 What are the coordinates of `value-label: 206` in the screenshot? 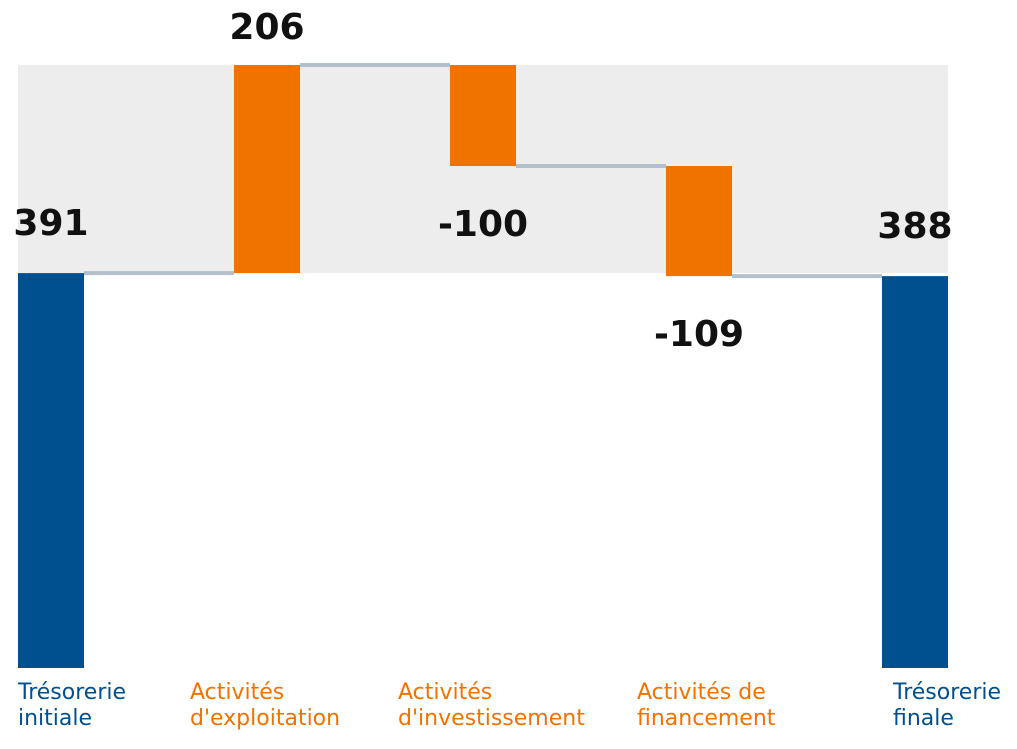 It's located at (266, 27).